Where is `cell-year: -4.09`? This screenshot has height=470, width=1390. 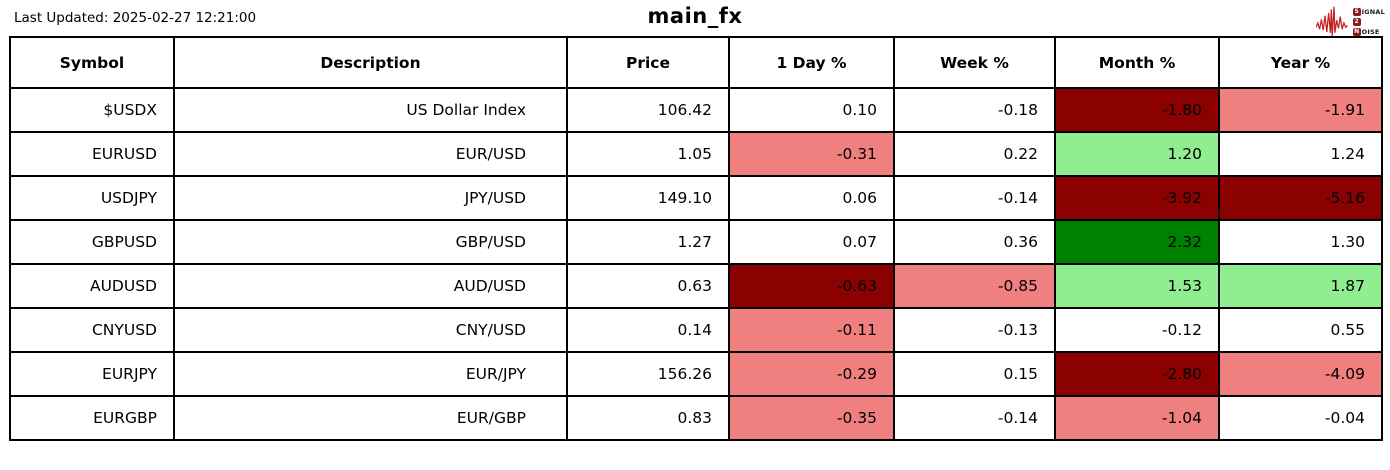
cell-year: -4.09 is located at coordinates (1300, 374).